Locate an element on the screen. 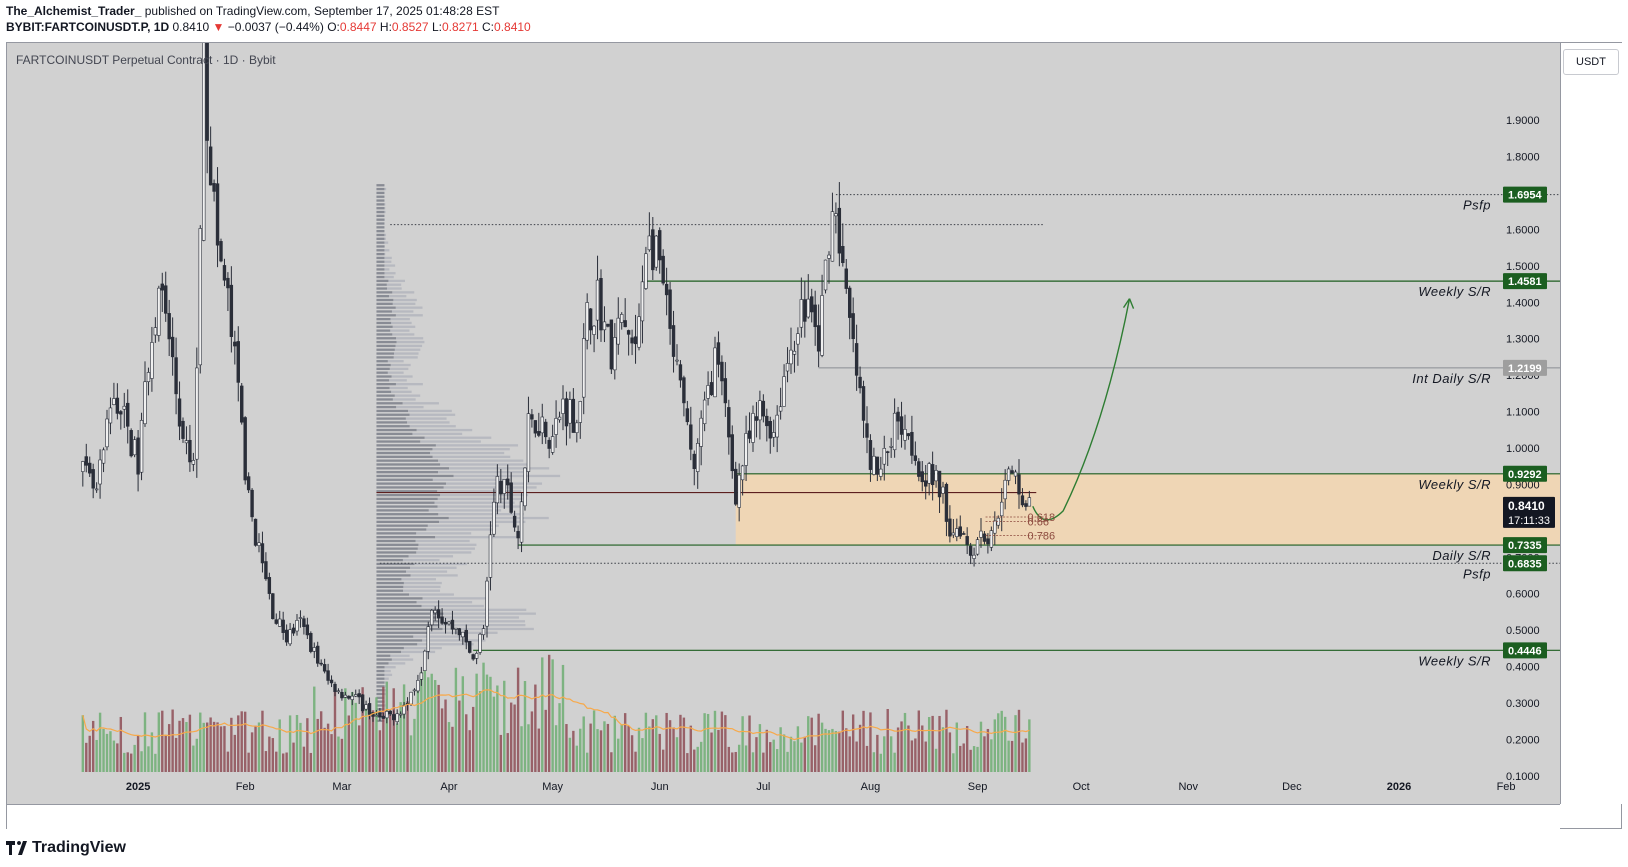  author-name: The_Alchemist_Trader_ is located at coordinates (74, 11).